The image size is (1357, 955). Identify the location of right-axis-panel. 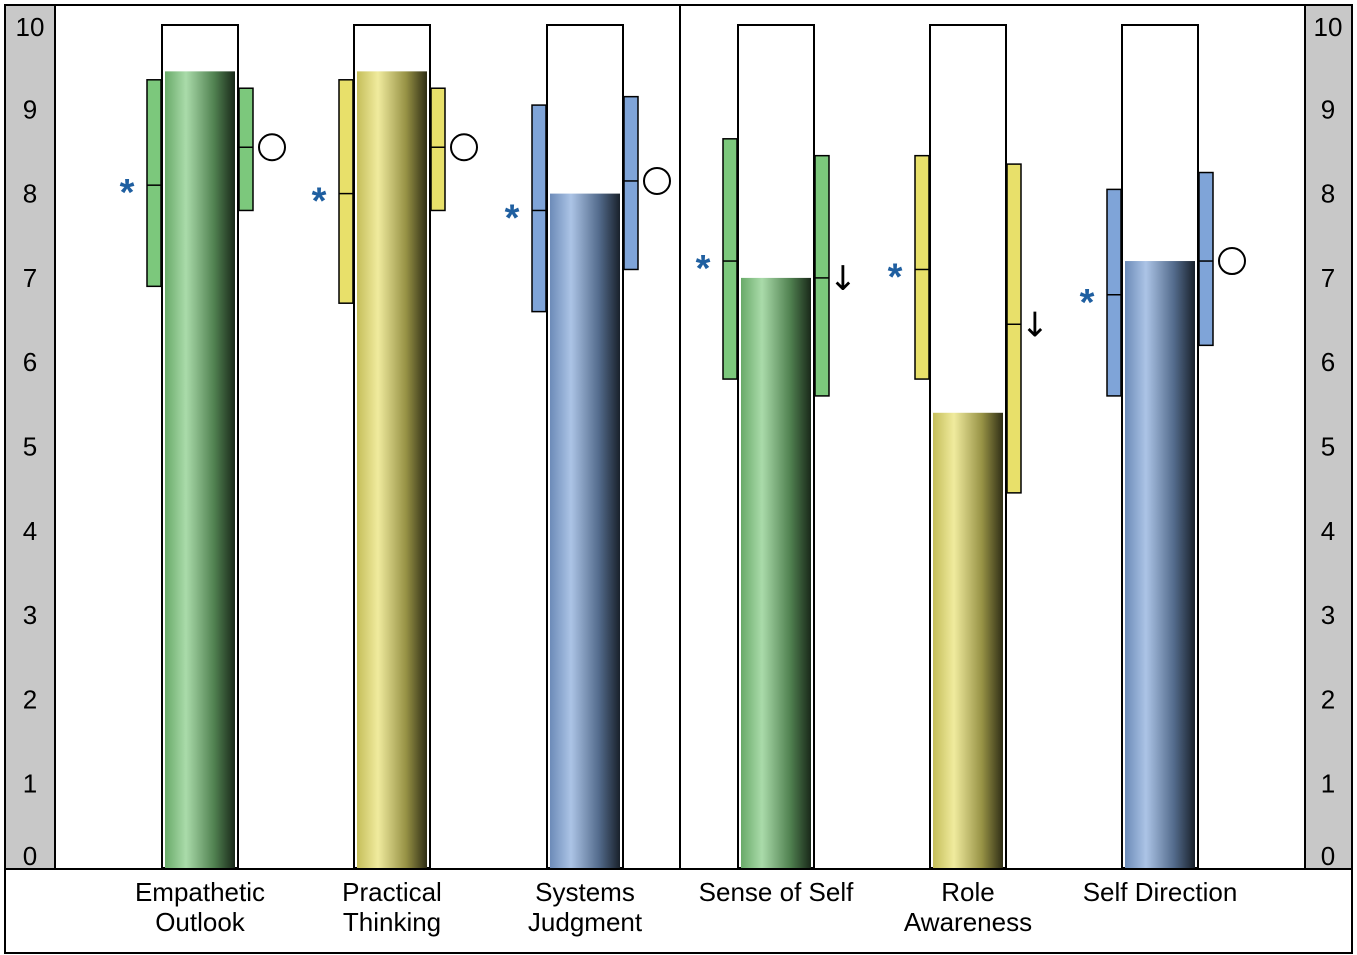
(1328, 437).